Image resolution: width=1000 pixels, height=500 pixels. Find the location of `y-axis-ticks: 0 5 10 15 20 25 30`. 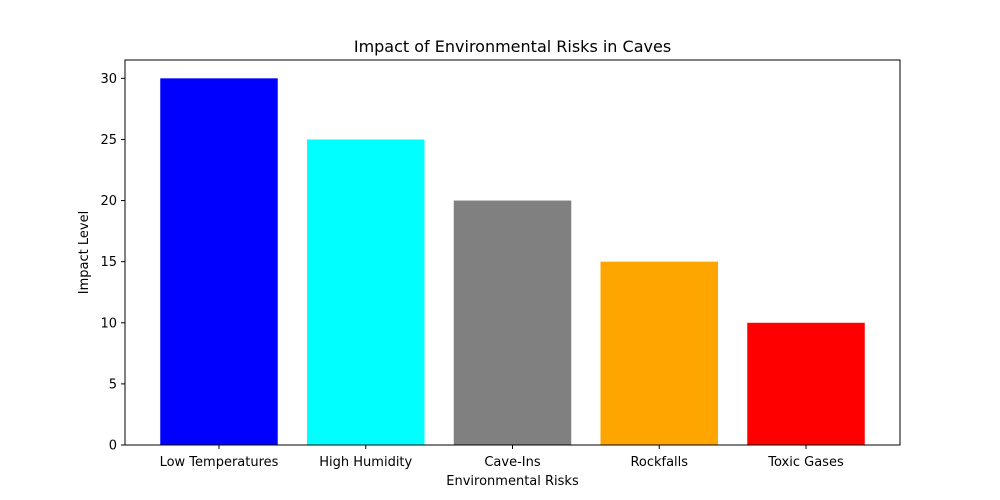

y-axis-ticks: 0 5 10 15 20 25 30 is located at coordinates (112, 263).